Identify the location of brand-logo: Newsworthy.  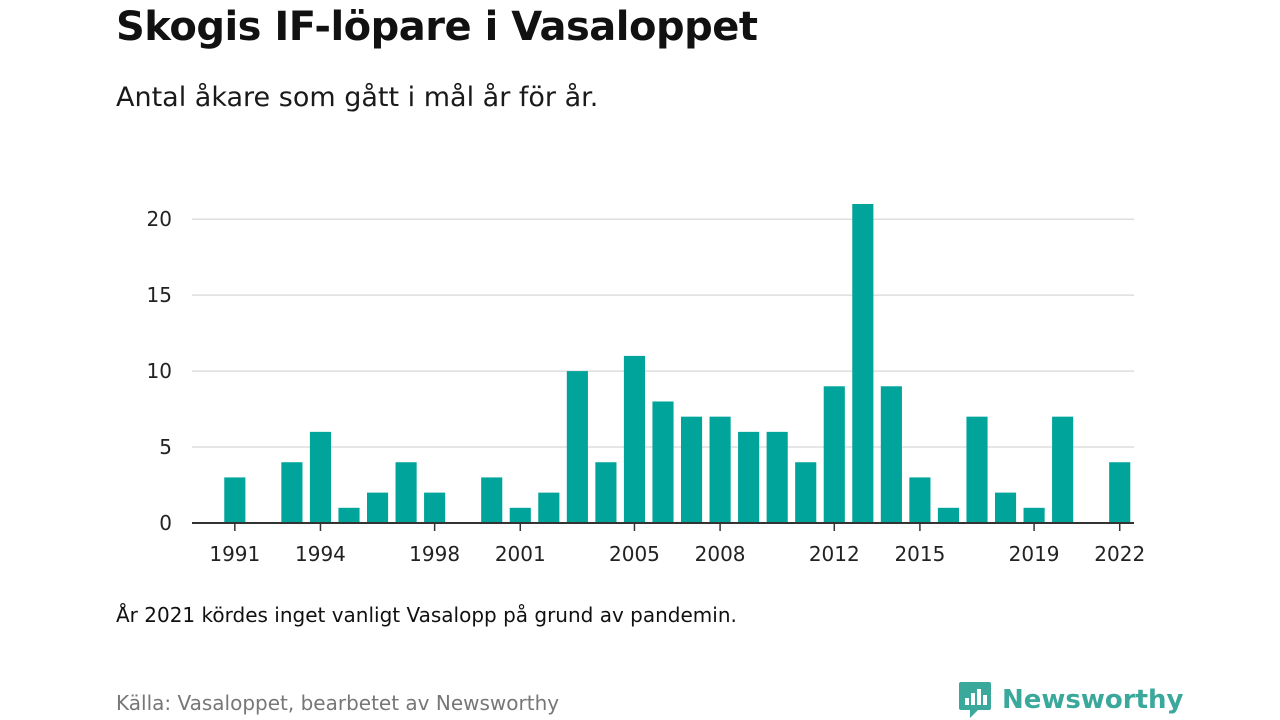
(1070, 700).